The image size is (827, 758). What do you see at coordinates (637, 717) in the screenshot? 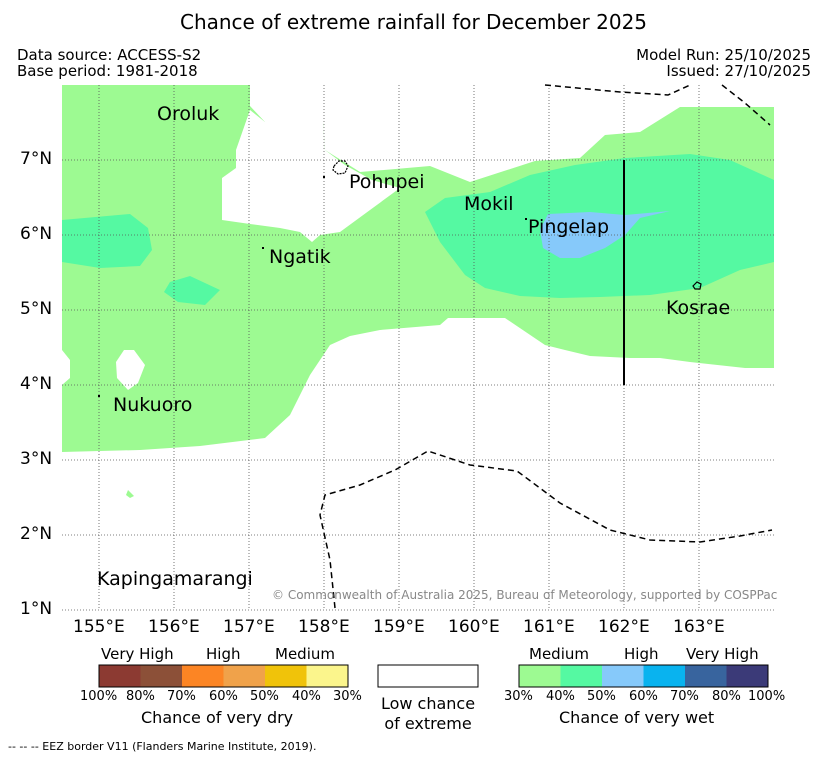
I see `wet-legend-caption: Chance of very wet` at bounding box center [637, 717].